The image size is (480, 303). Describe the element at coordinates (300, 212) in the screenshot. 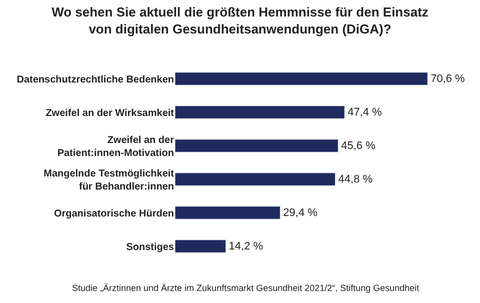

I see `data-label: 29,4 %` at that location.